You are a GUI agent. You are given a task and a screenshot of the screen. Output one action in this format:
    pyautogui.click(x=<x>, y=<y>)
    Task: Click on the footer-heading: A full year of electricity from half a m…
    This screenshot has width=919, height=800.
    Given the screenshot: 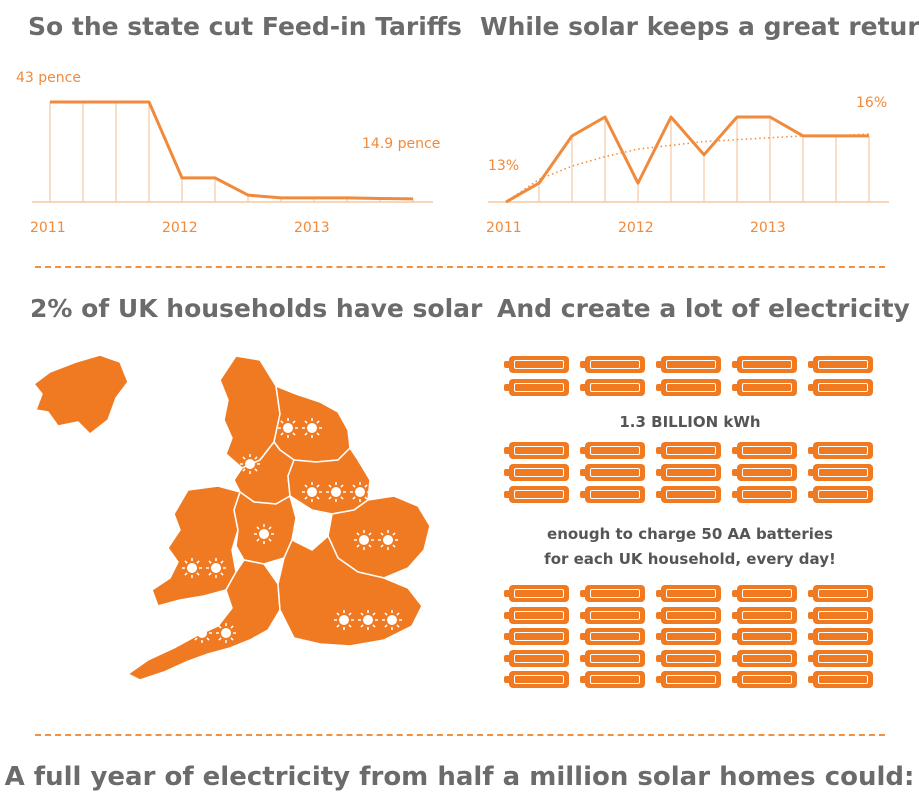 What is the action you would take?
    pyautogui.click(x=459, y=777)
    